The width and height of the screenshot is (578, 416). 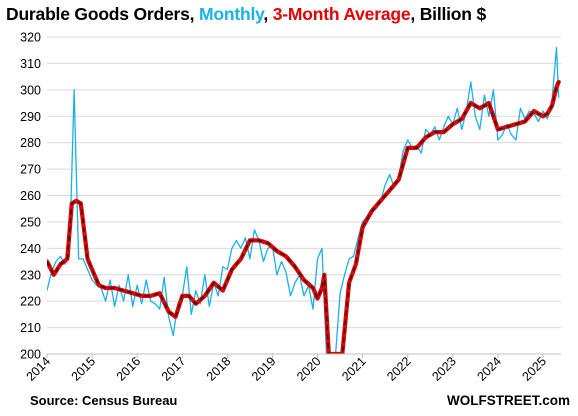 What do you see at coordinates (219, 369) in the screenshot?
I see `x-tick-label: 2018` at bounding box center [219, 369].